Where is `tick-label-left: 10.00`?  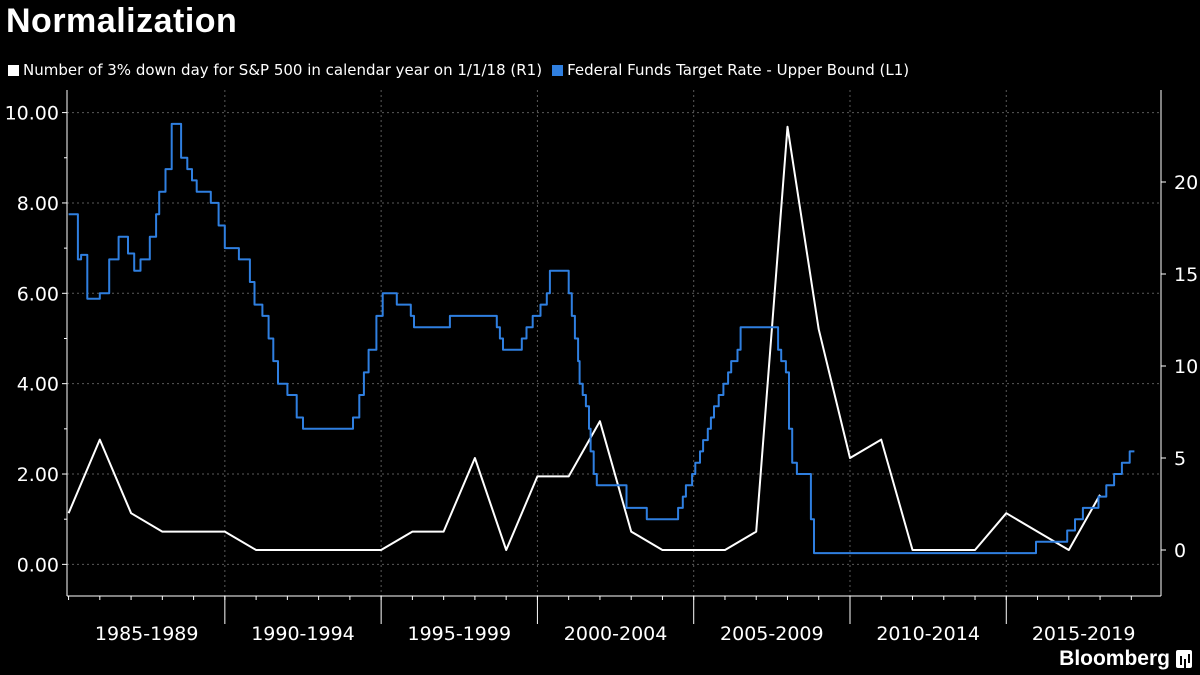 tick-label-left: 10.00 is located at coordinates (32, 114).